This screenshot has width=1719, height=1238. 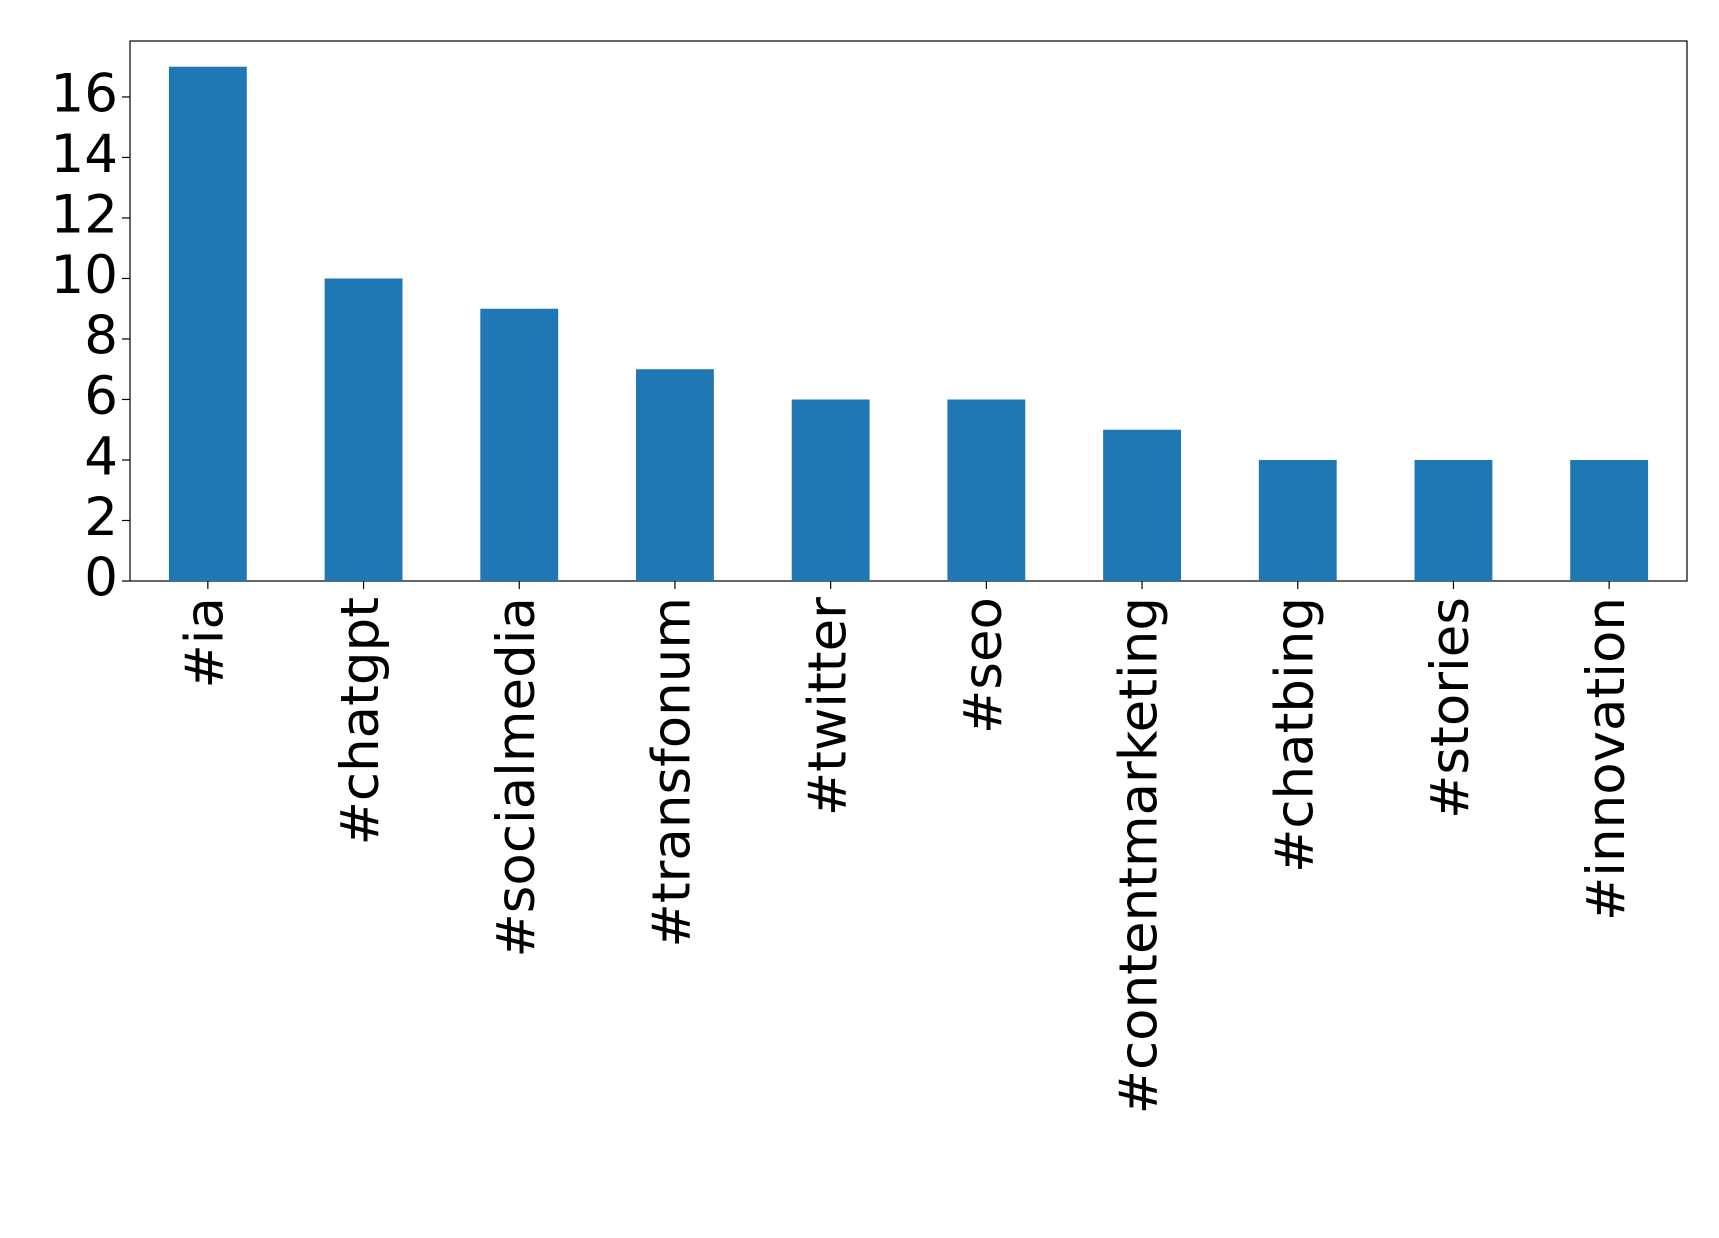 What do you see at coordinates (1294, 735) in the screenshot?
I see `x-tick-label: #chatbing` at bounding box center [1294, 735].